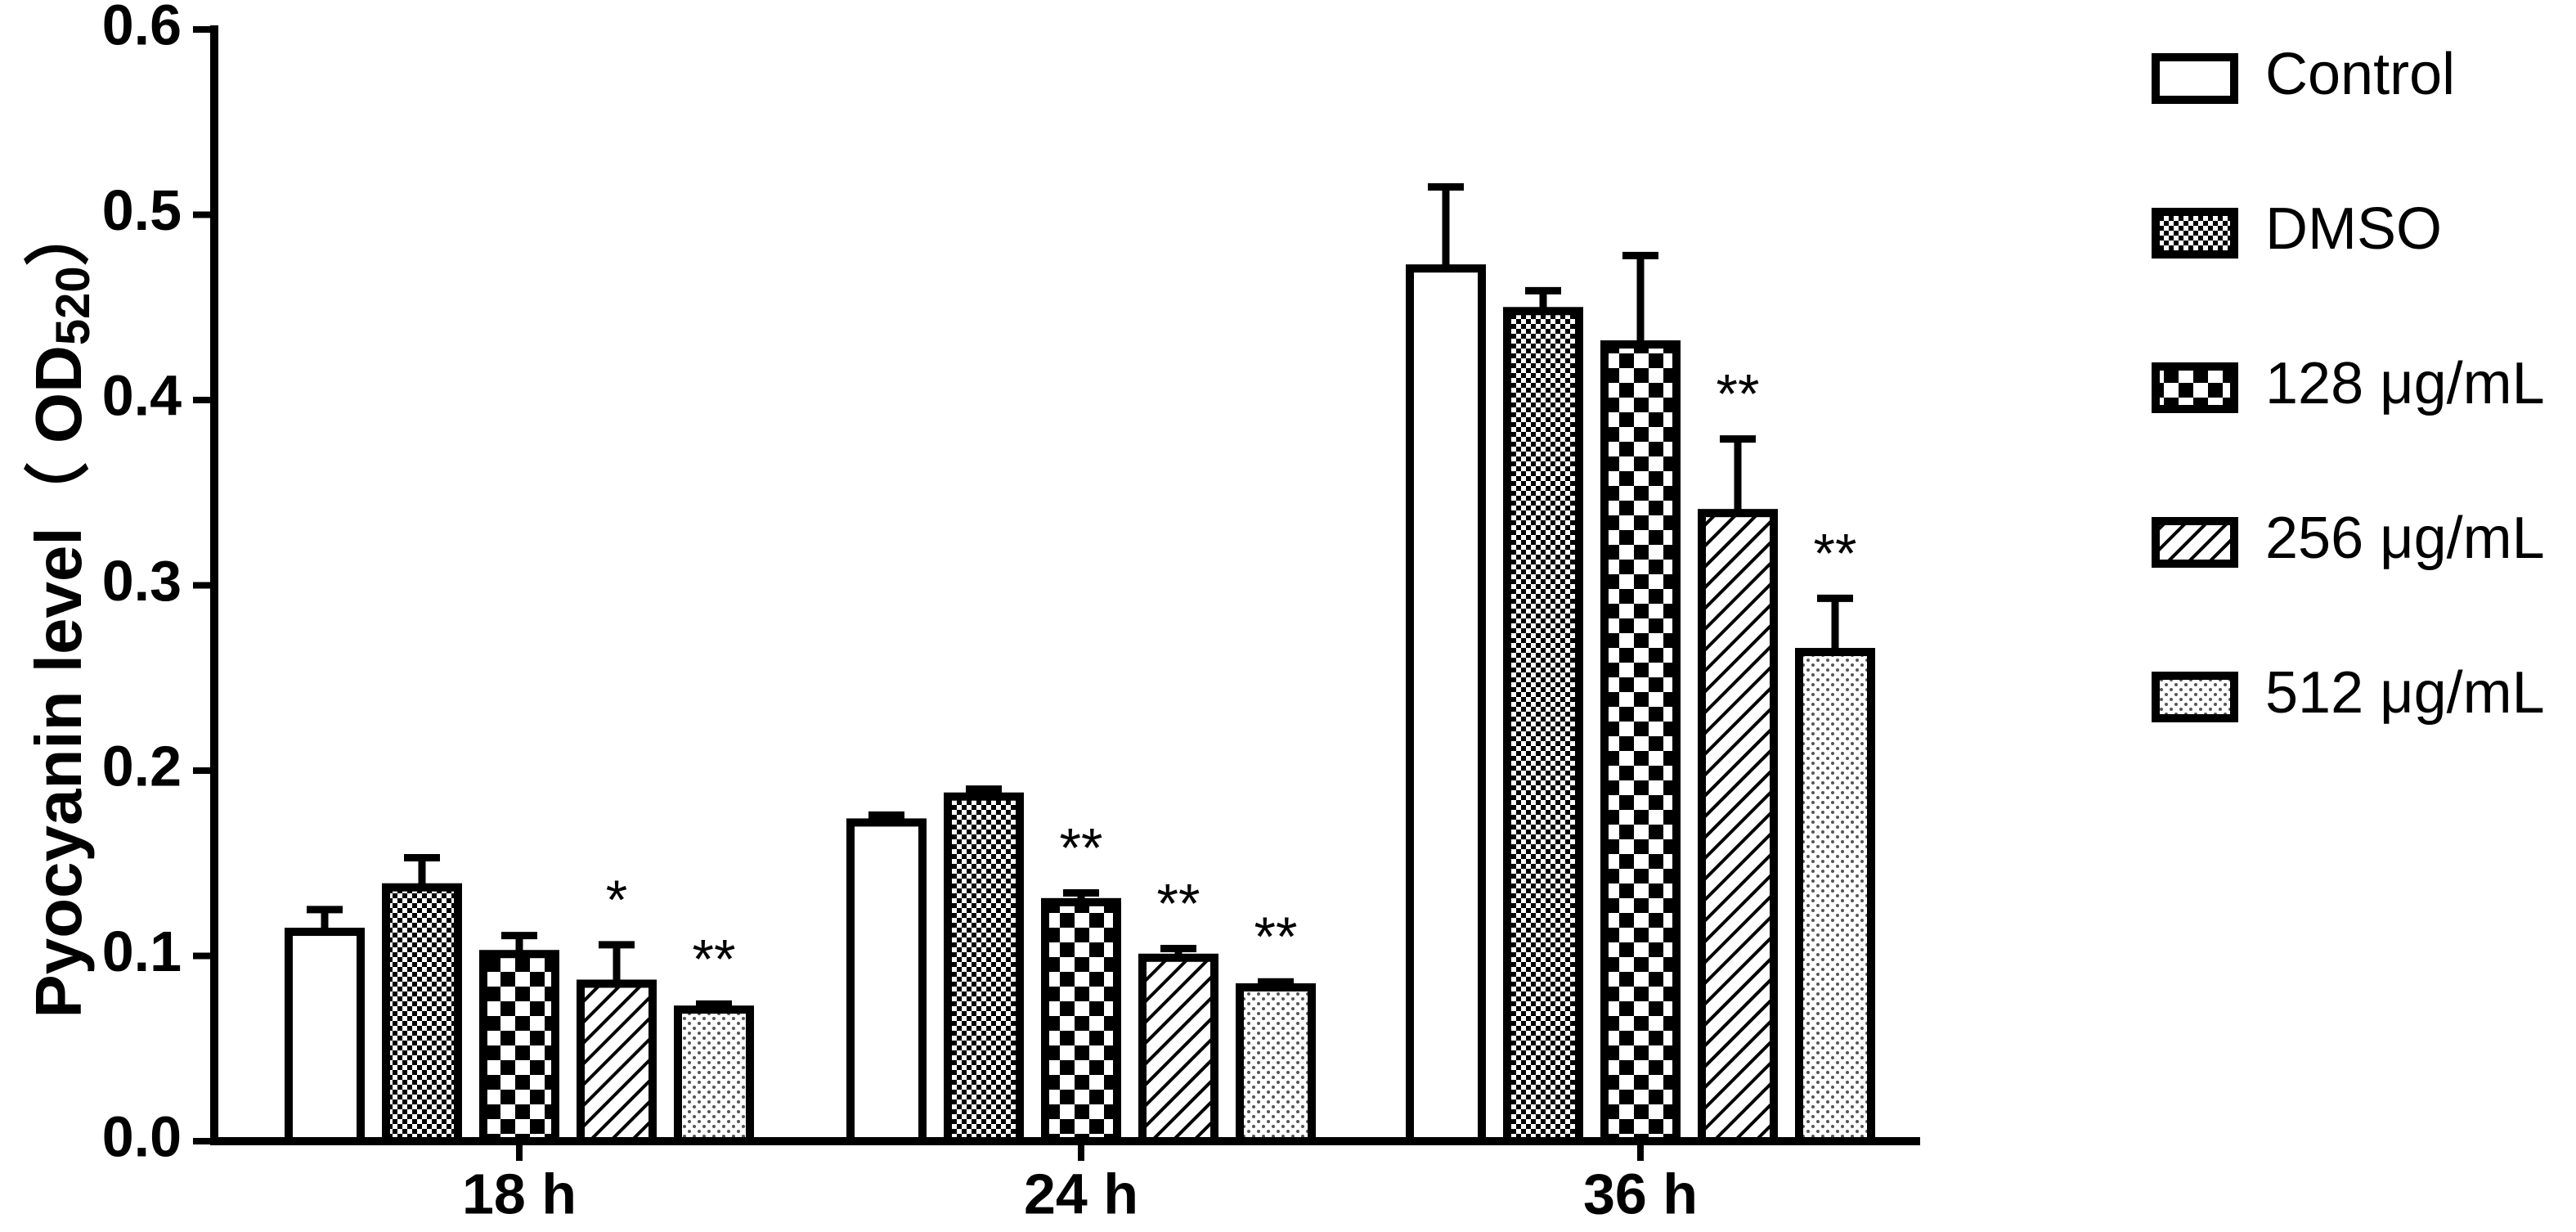 This screenshot has height=1232, width=2576. Describe the element at coordinates (142, 581) in the screenshot. I see `y-tick-label: 0.3` at that location.